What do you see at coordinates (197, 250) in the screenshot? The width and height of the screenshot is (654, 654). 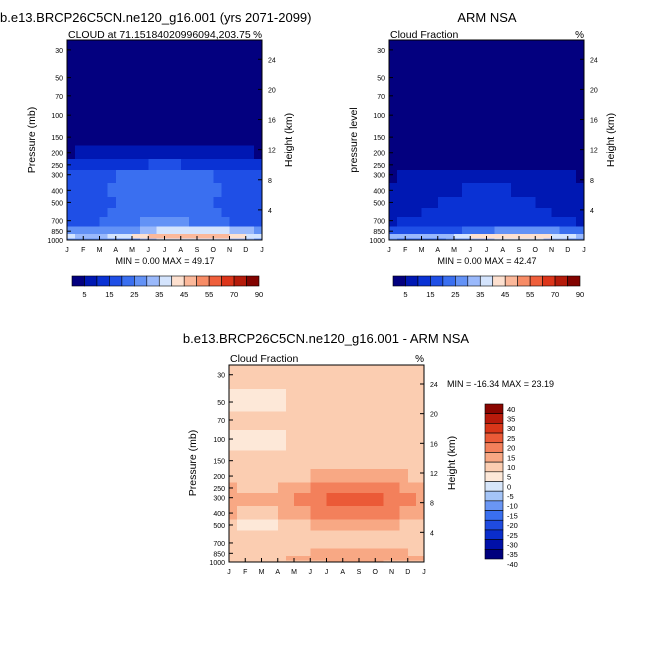 I see `x-tick-label: S` at bounding box center [197, 250].